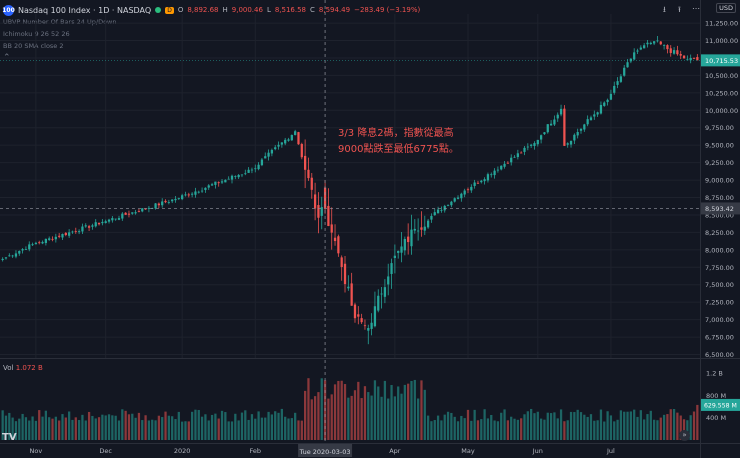  What do you see at coordinates (679, 9) in the screenshot?
I see `arrow-up-icon: ⭱` at bounding box center [679, 9].